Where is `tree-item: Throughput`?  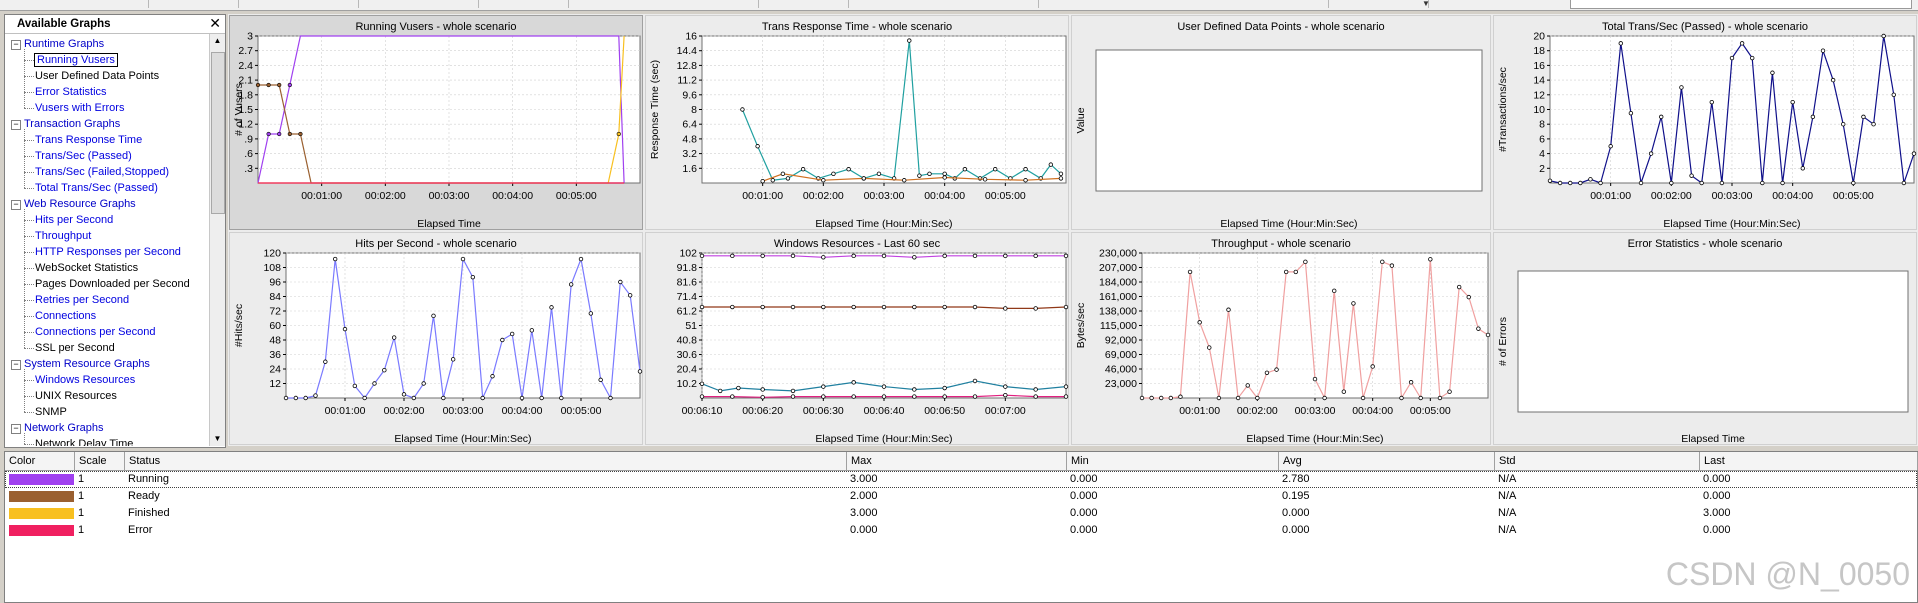 tree-item: Throughput is located at coordinates (63, 236).